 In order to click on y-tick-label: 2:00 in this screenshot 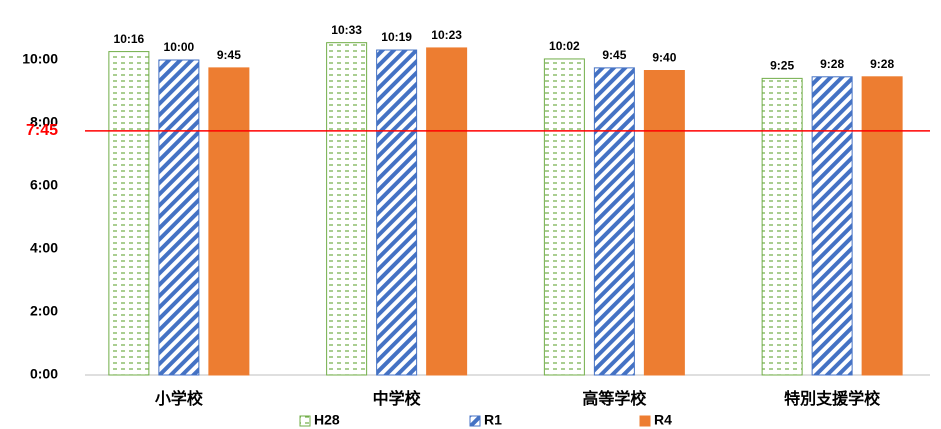, I will do `click(44, 311)`.